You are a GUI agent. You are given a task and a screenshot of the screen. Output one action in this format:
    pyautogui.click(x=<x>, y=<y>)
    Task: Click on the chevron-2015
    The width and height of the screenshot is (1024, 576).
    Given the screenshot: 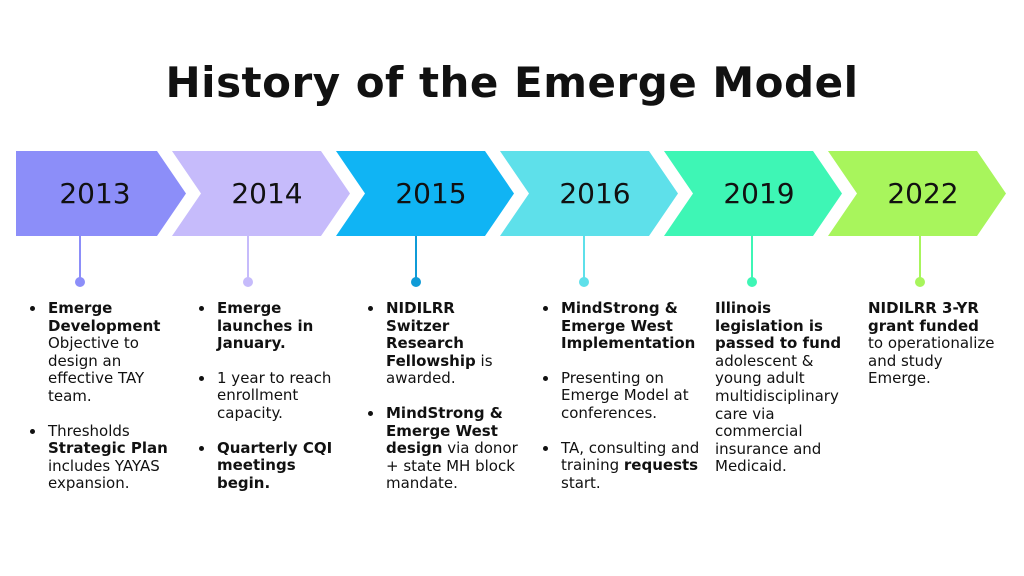 What is the action you would take?
    pyautogui.click(x=425, y=193)
    